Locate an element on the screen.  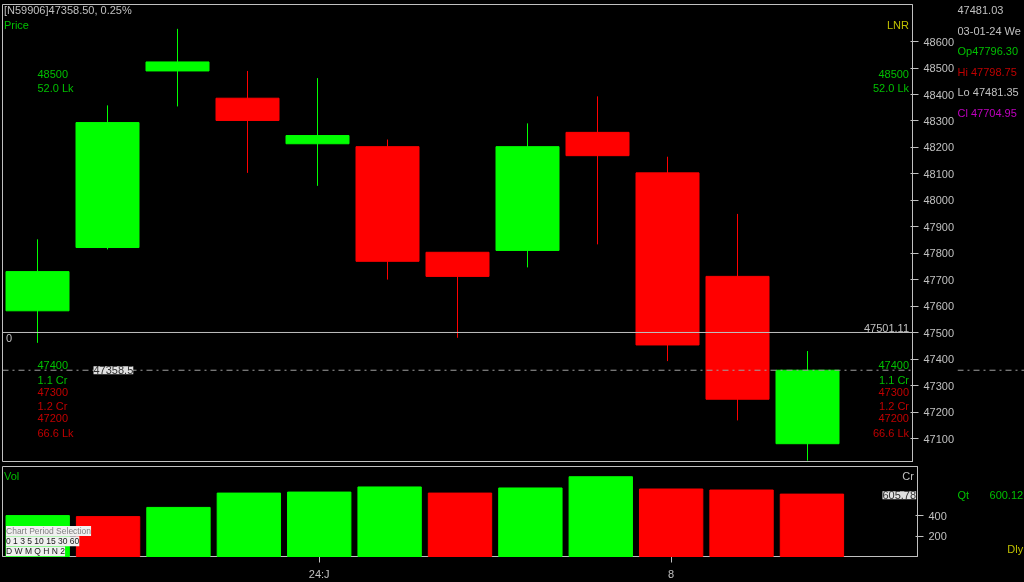
text: 47200 66.6 Lk is located at coordinates (891, 425).